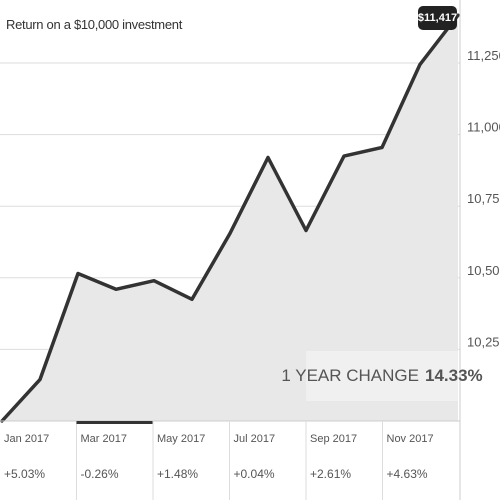 This screenshot has width=500, height=500. Describe the element at coordinates (407, 474) in the screenshot. I see `period-change-value: +4.63%` at that location.